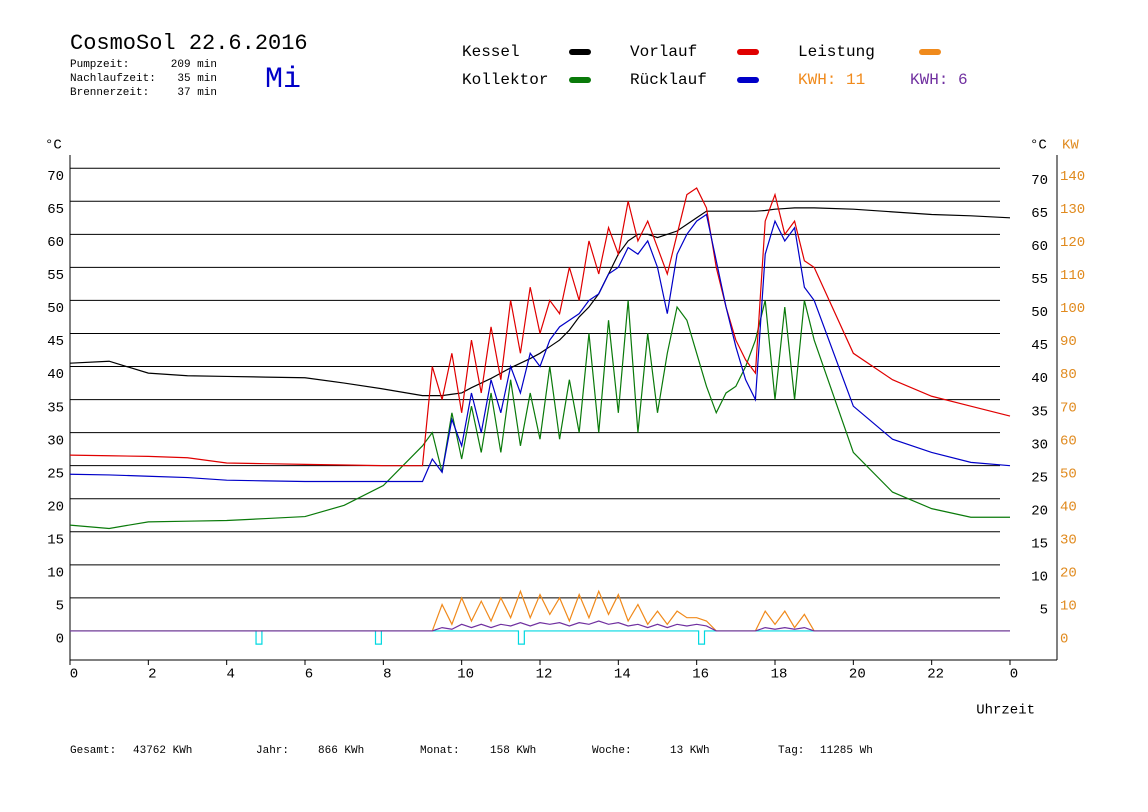  Describe the element at coordinates (1039, 280) in the screenshot. I see `y-right-tick-label: 55` at that location.